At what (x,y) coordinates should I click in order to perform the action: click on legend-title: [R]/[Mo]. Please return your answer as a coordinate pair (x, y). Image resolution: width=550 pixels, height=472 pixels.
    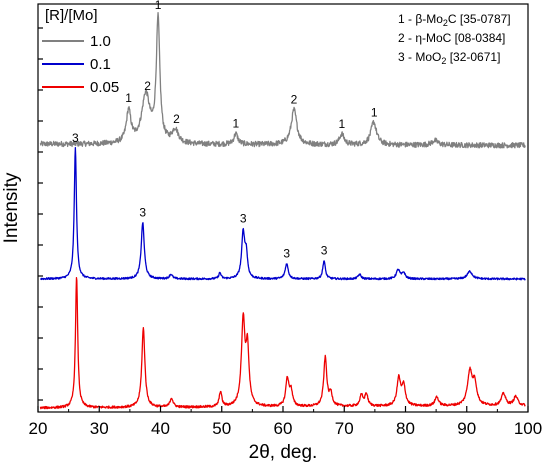
    Looking at the image, I should click on (71, 15).